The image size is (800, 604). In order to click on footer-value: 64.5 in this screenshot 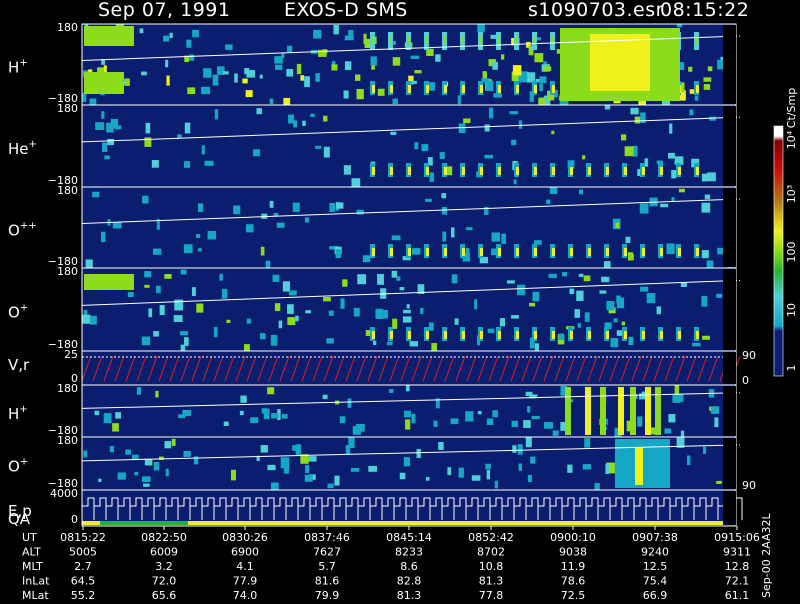, I will do `click(83, 581)`.